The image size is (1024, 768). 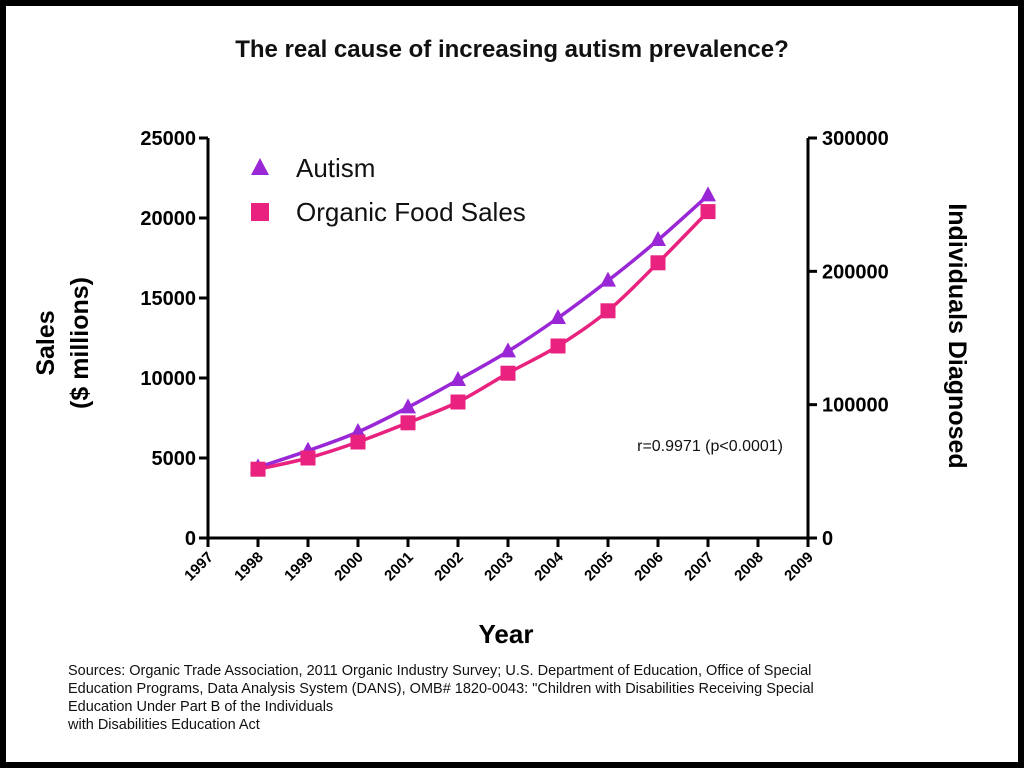 What do you see at coordinates (599, 567) in the screenshot?
I see `x-tick-label: 2005` at bounding box center [599, 567].